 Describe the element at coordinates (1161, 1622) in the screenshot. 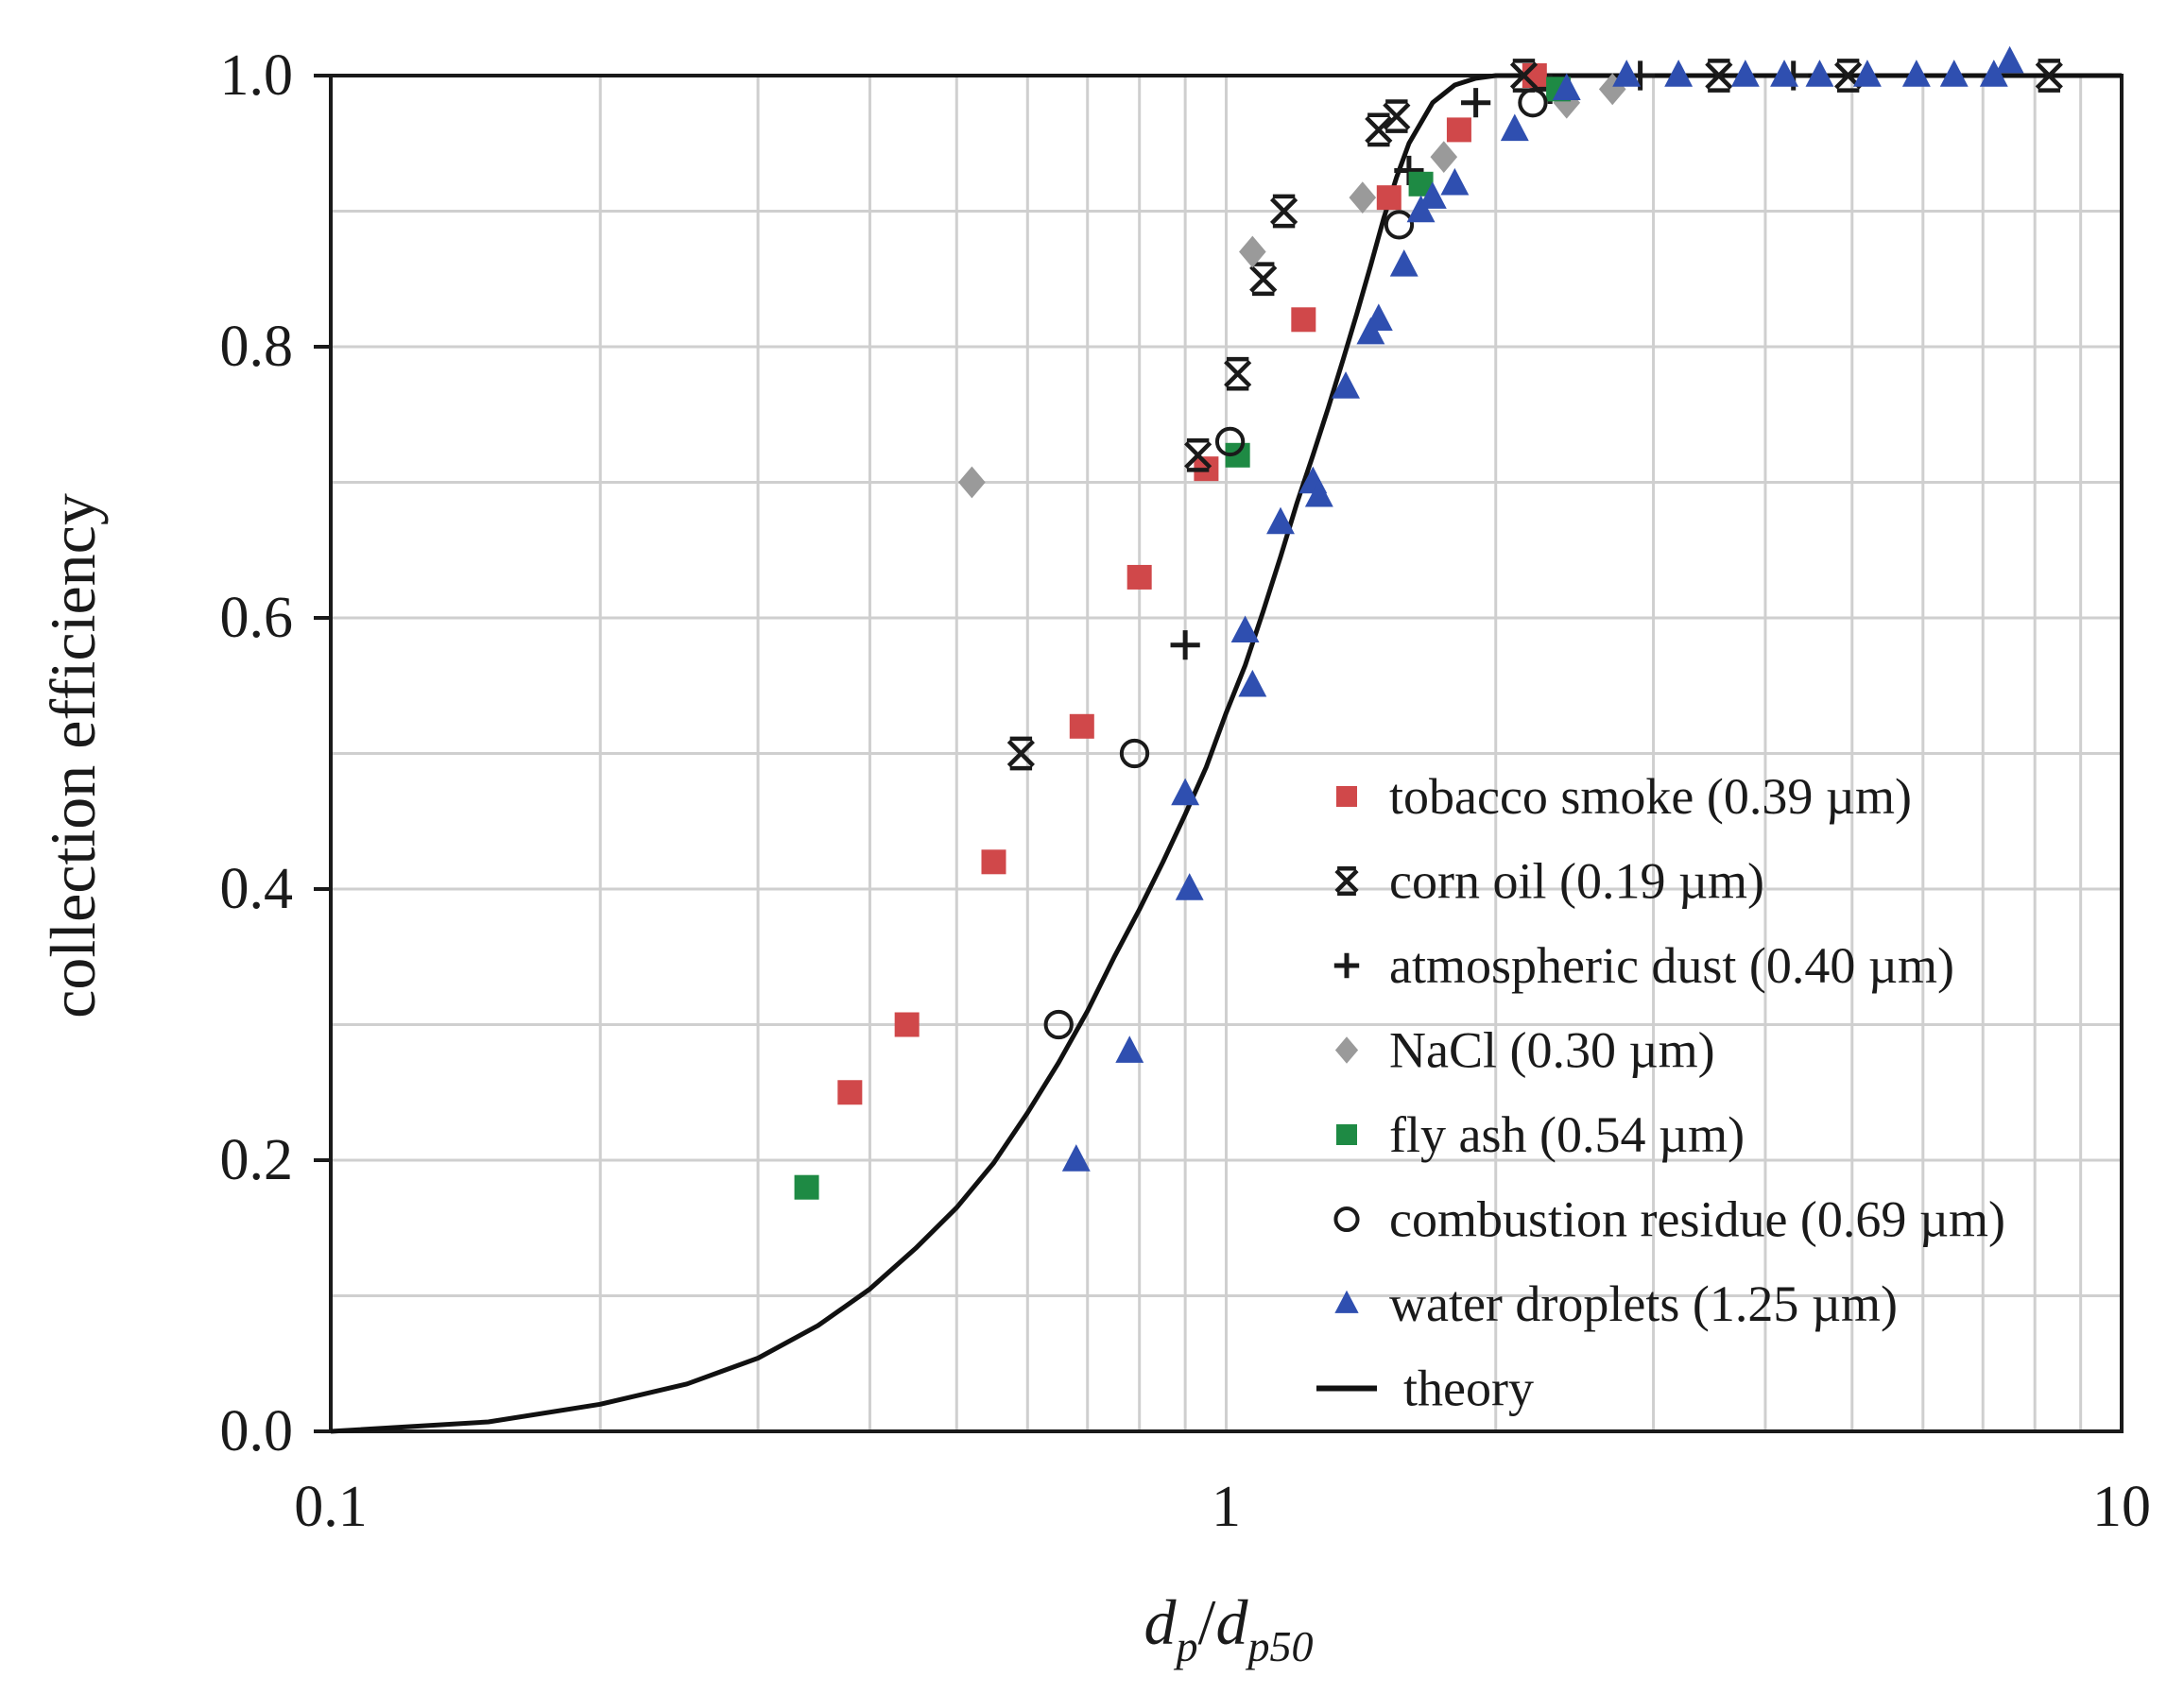

I see `x-axis-title-d1: d` at that location.